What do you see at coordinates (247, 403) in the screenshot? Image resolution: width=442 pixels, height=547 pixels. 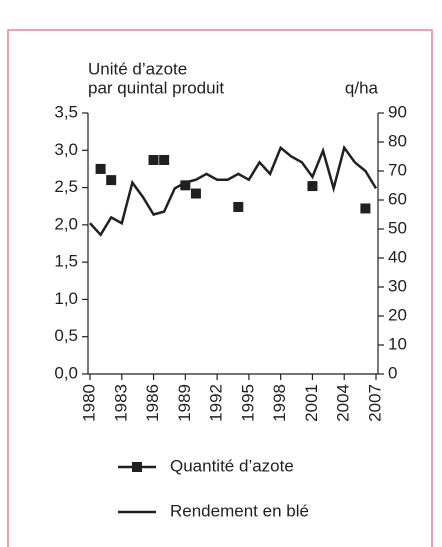 I see `x-tick-label: 1995` at bounding box center [247, 403].